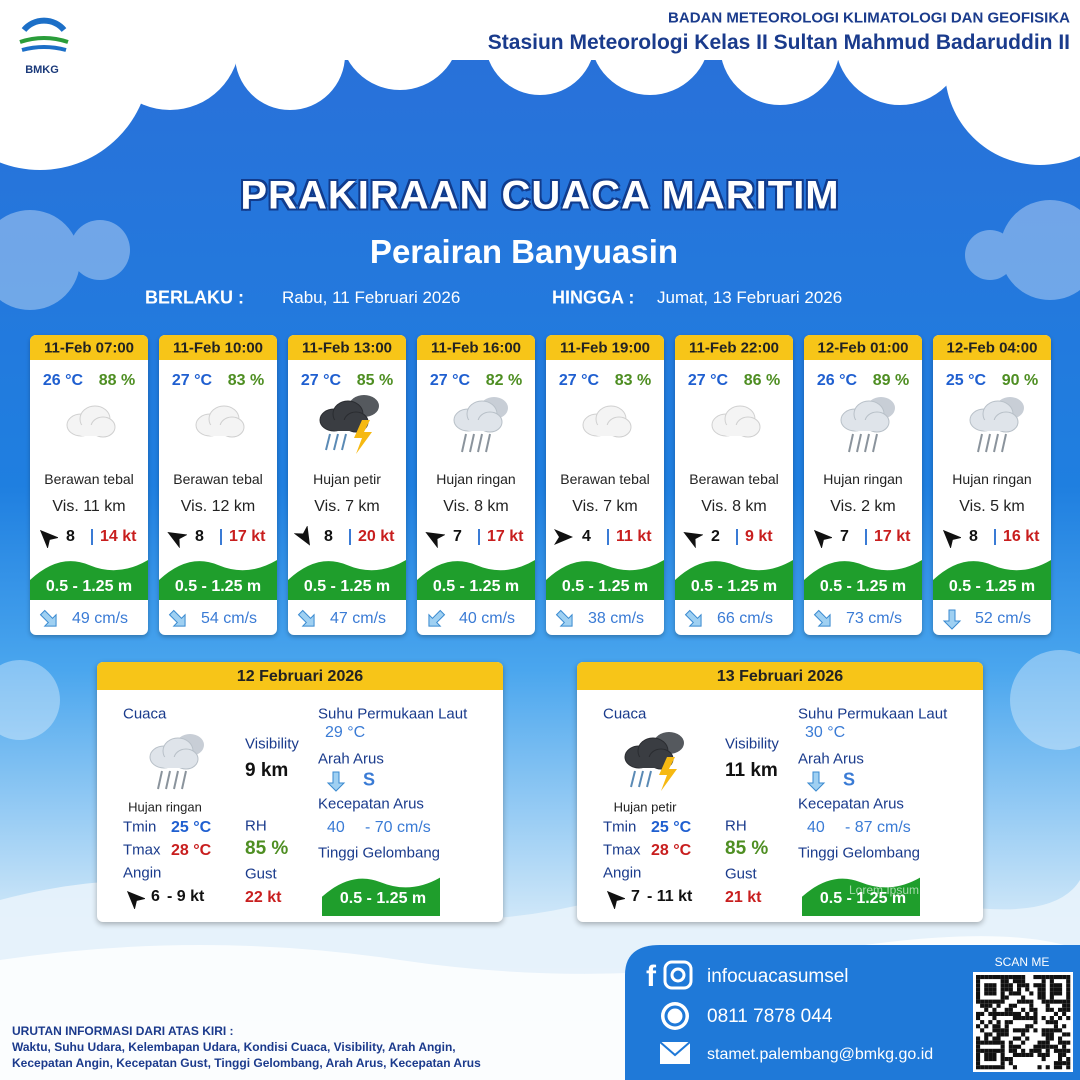  I want to click on wind-min: 7, so click(635, 896).